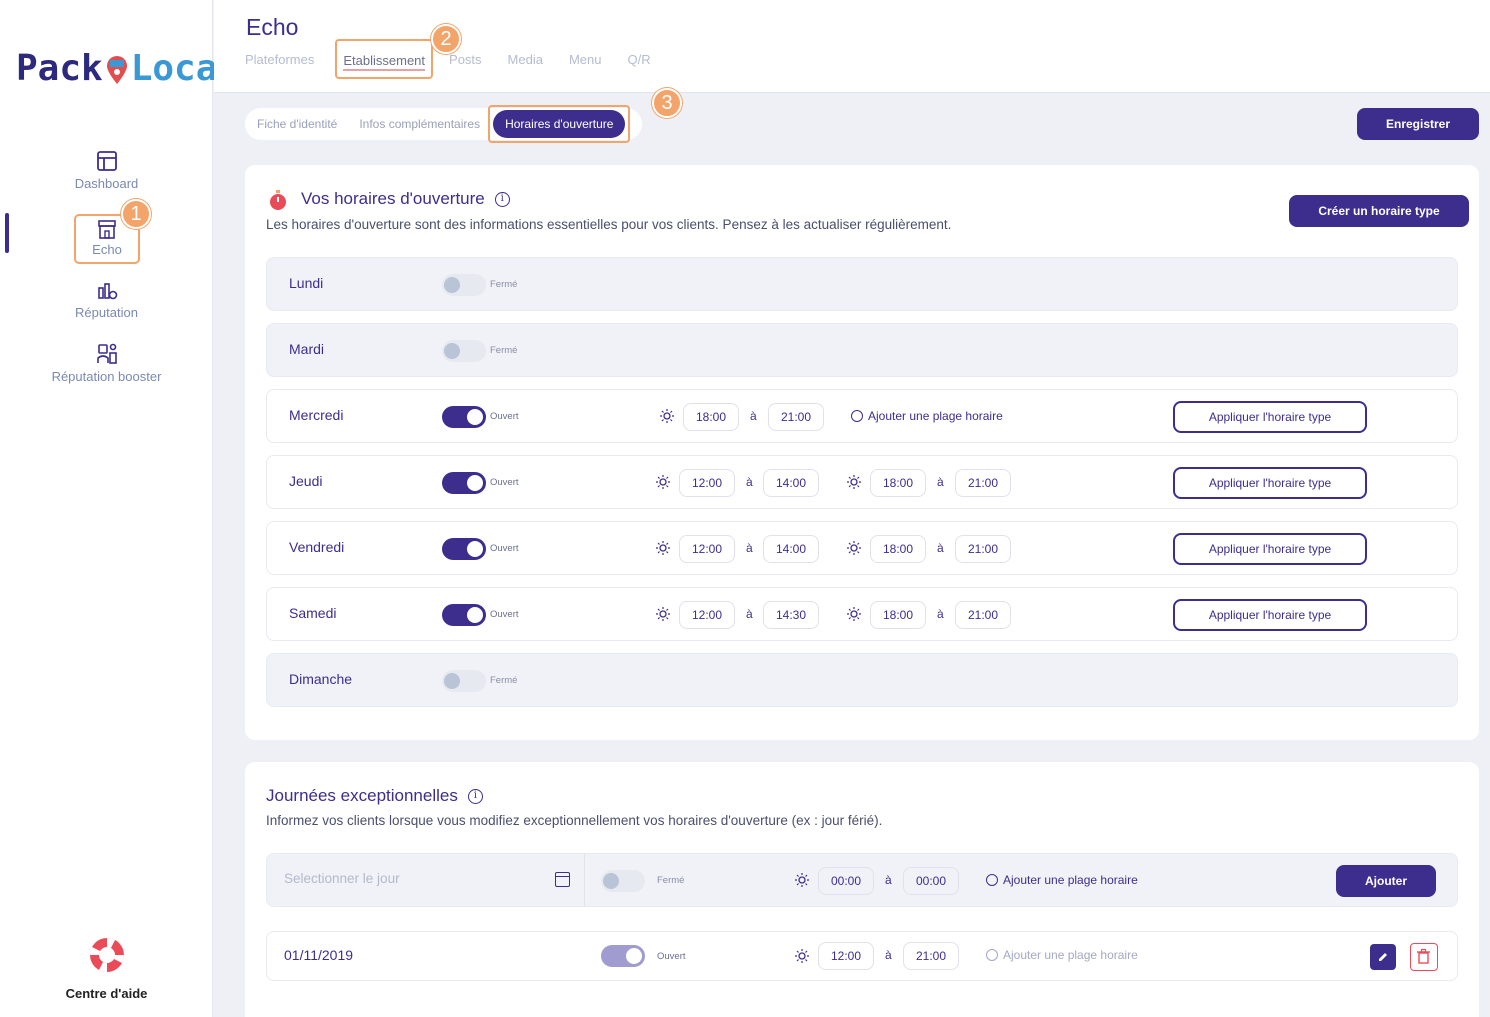 Image resolution: width=1490 pixels, height=1017 pixels. I want to click on logo-text-pack: Pack, so click(59, 68).